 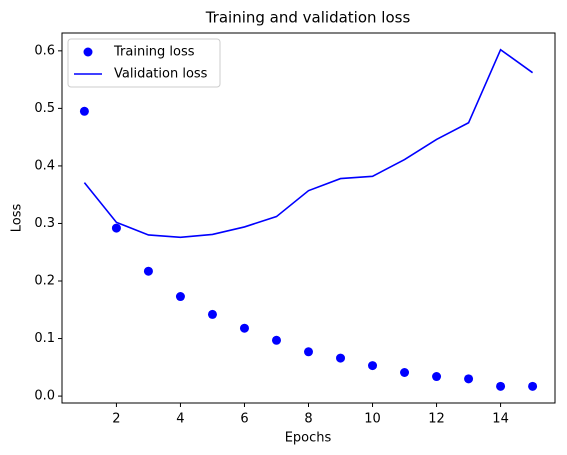 I want to click on chart-title: Training and validation loss, so click(x=308, y=18).